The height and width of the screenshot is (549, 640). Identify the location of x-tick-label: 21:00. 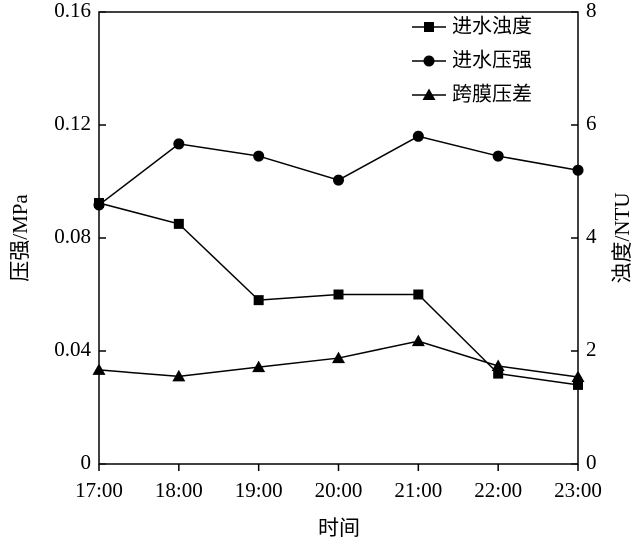
(418, 490).